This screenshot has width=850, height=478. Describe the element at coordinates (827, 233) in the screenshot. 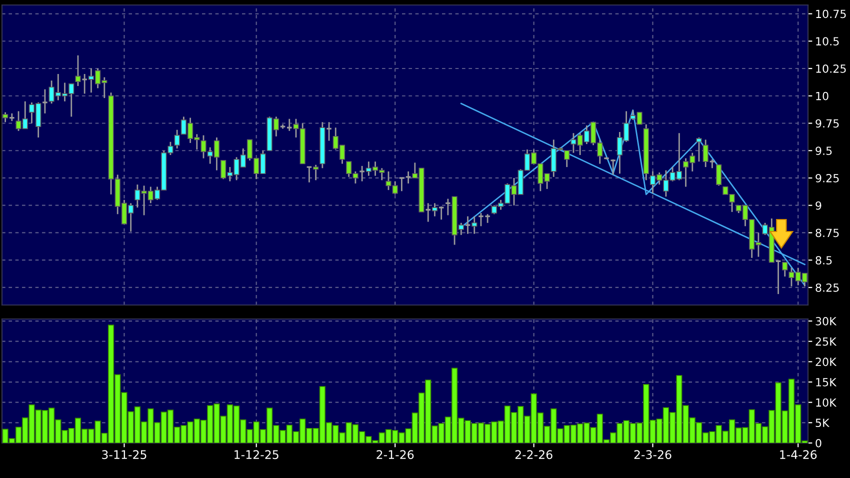

I see `y-tick-label: 8.75` at that location.